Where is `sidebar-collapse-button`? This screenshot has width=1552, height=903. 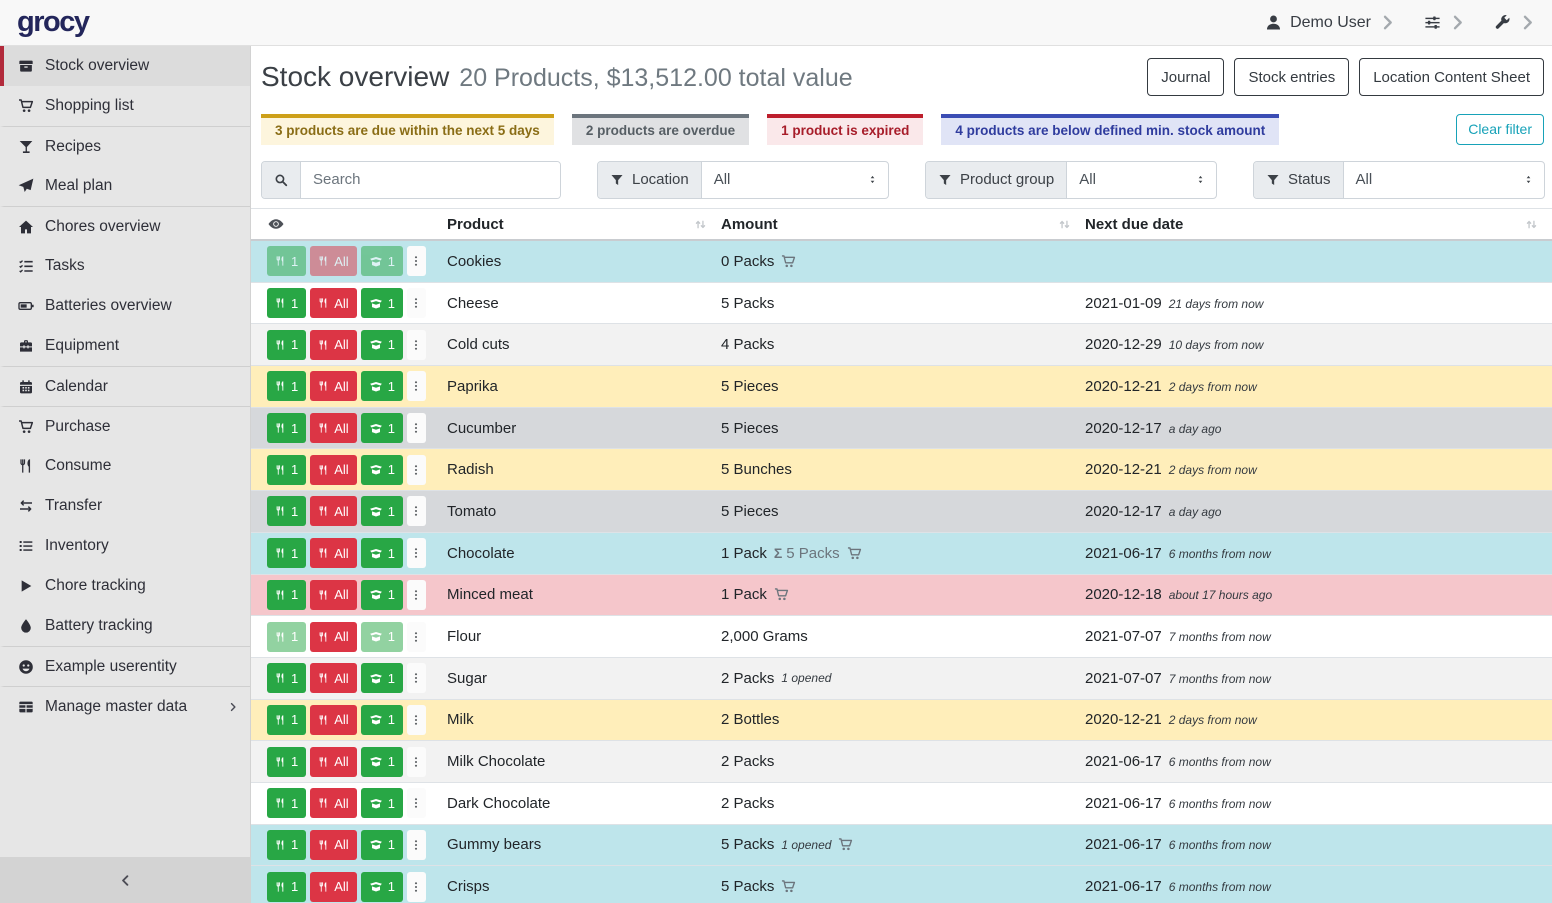 sidebar-collapse-button is located at coordinates (125, 880).